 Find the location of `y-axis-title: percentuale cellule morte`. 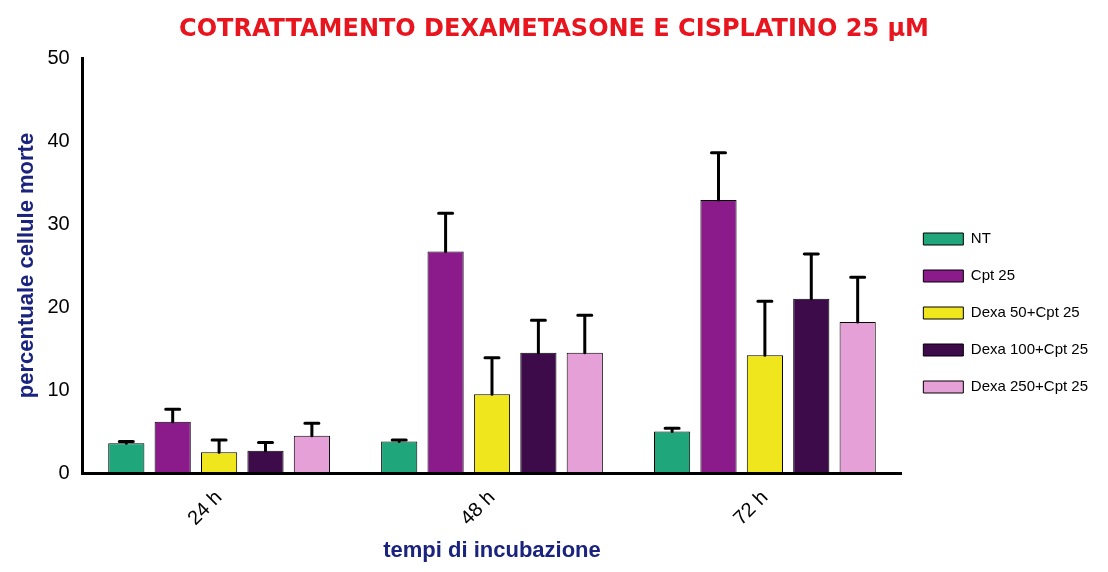

y-axis-title: percentuale cellule morte is located at coordinates (26, 265).